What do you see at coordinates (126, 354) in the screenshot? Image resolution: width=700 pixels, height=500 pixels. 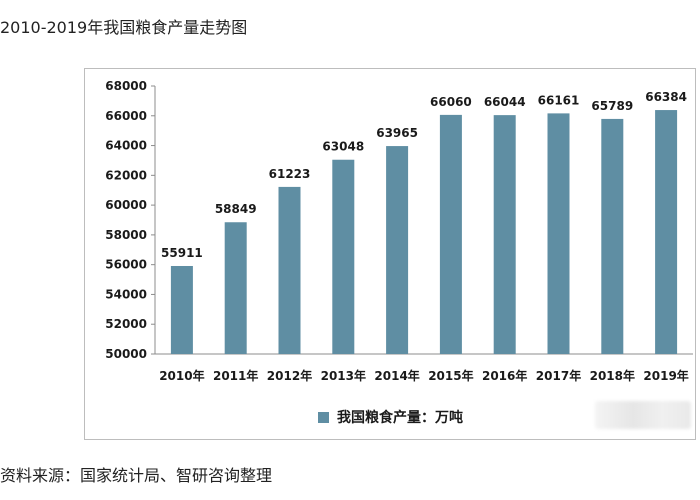 I see `y-tick-label: 50000` at bounding box center [126, 354].